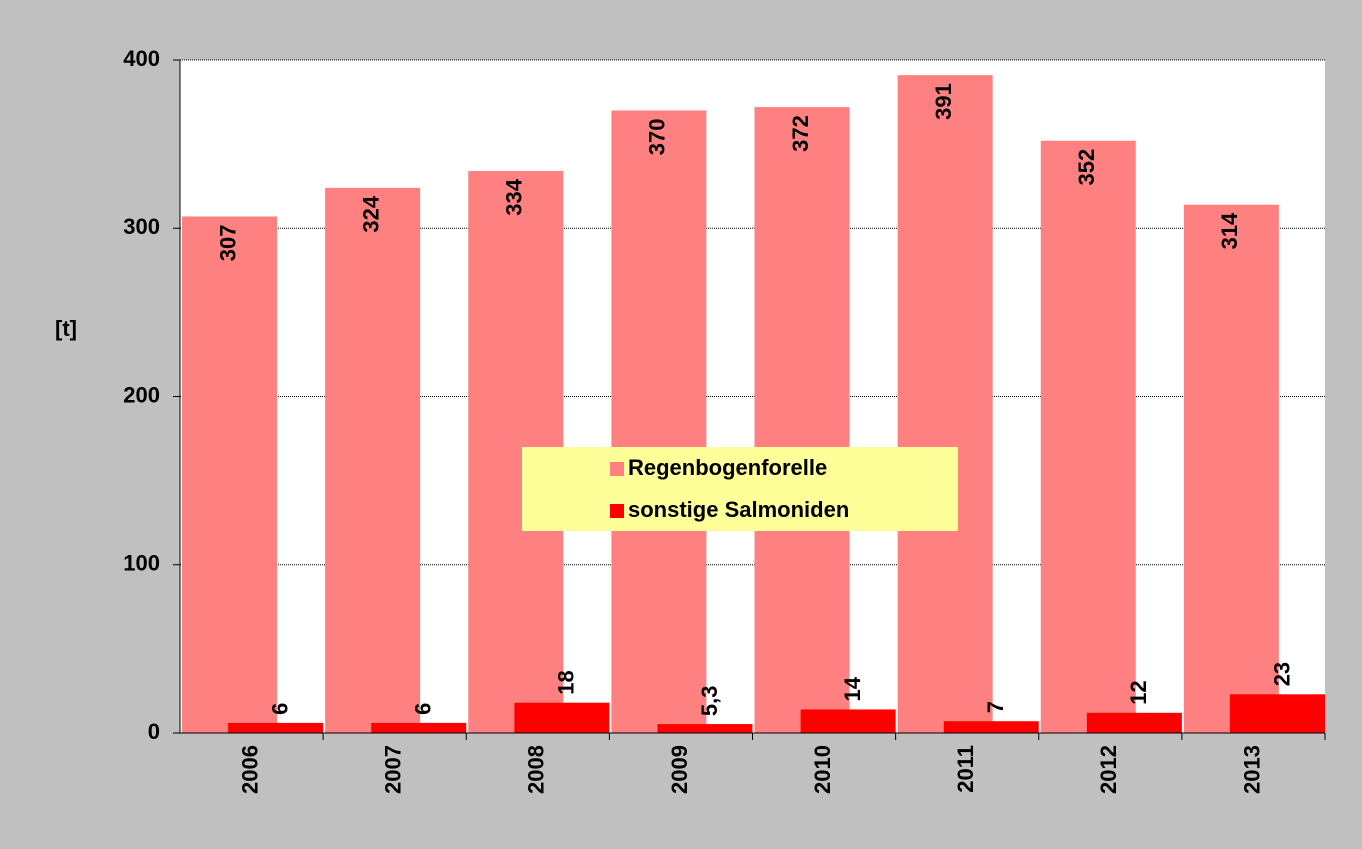  What do you see at coordinates (727, 467) in the screenshot?
I see `legend-label: Regenbogenforelle` at bounding box center [727, 467].